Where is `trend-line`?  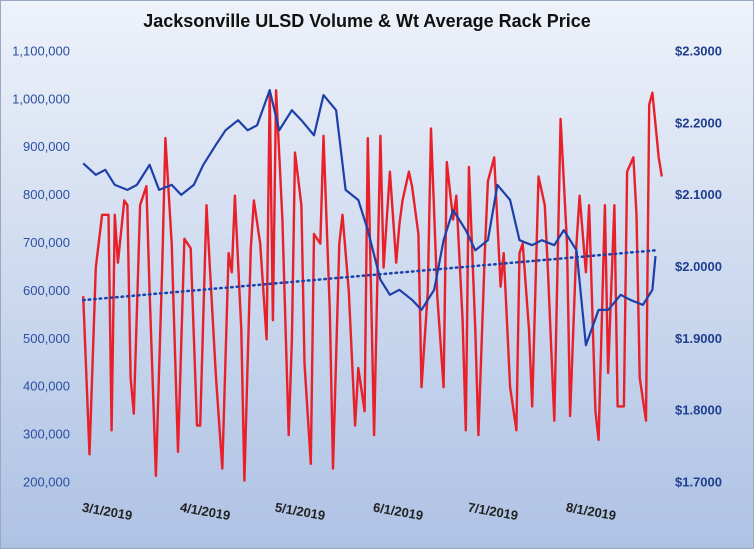
trend-line is located at coordinates (369, 275).